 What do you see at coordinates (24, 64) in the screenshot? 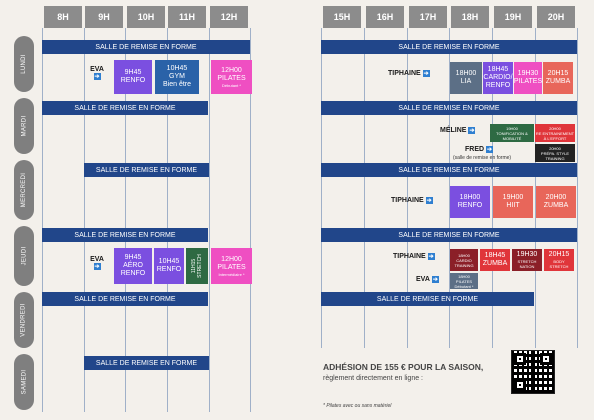
I see `day-tab-monday: LUNDI` at bounding box center [24, 64].